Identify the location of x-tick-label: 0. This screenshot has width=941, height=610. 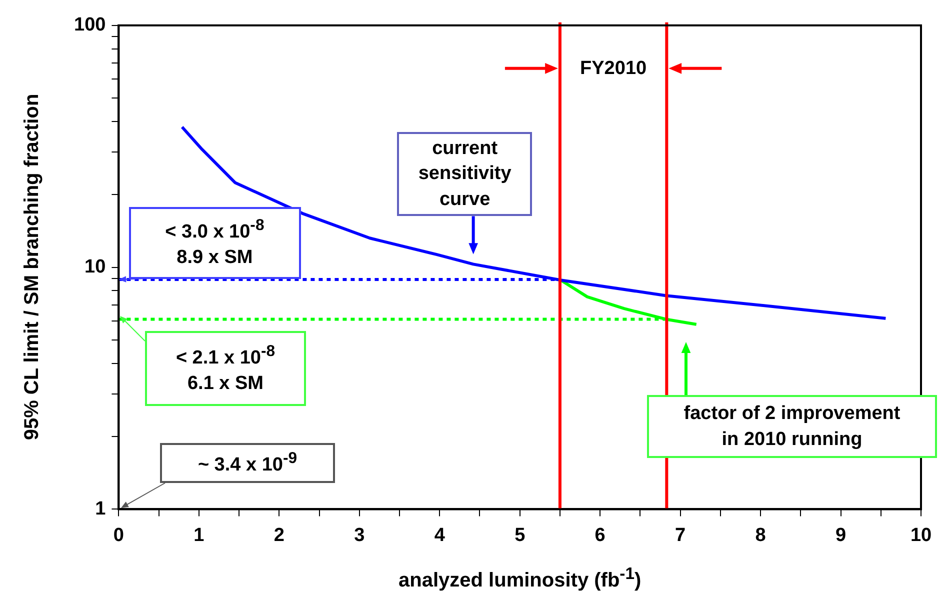
(118, 535).